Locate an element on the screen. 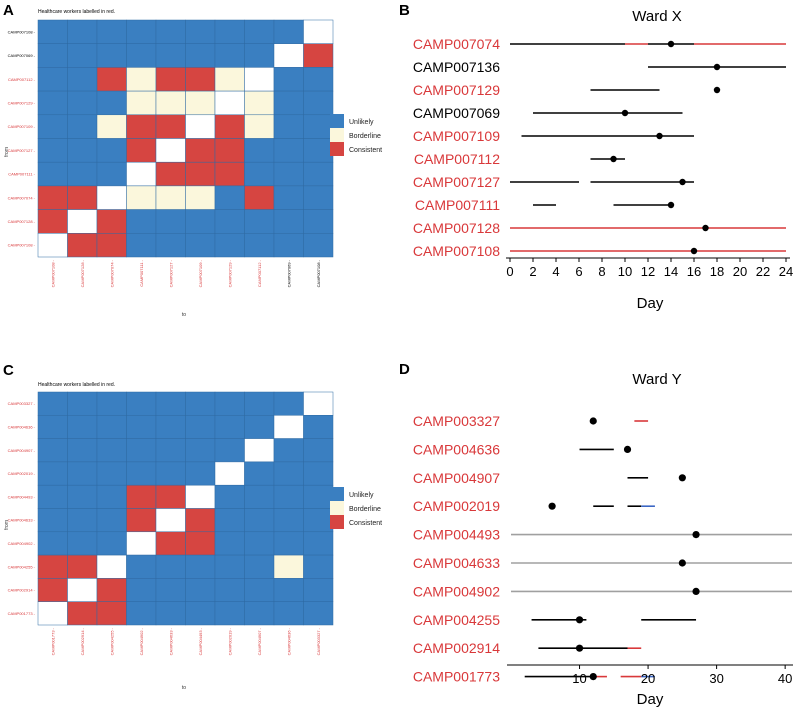 Image resolution: width=798 pixels, height=711 pixels. heatmap-y-axis-label: from is located at coordinates (7, 152).